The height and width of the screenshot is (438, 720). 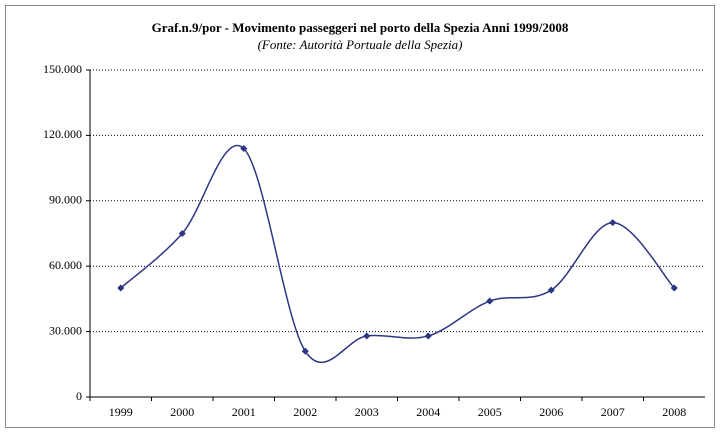 What do you see at coordinates (360, 44) in the screenshot?
I see `chart-subtitle: (Fonte: Autorità Portuale della Spezia)` at bounding box center [360, 44].